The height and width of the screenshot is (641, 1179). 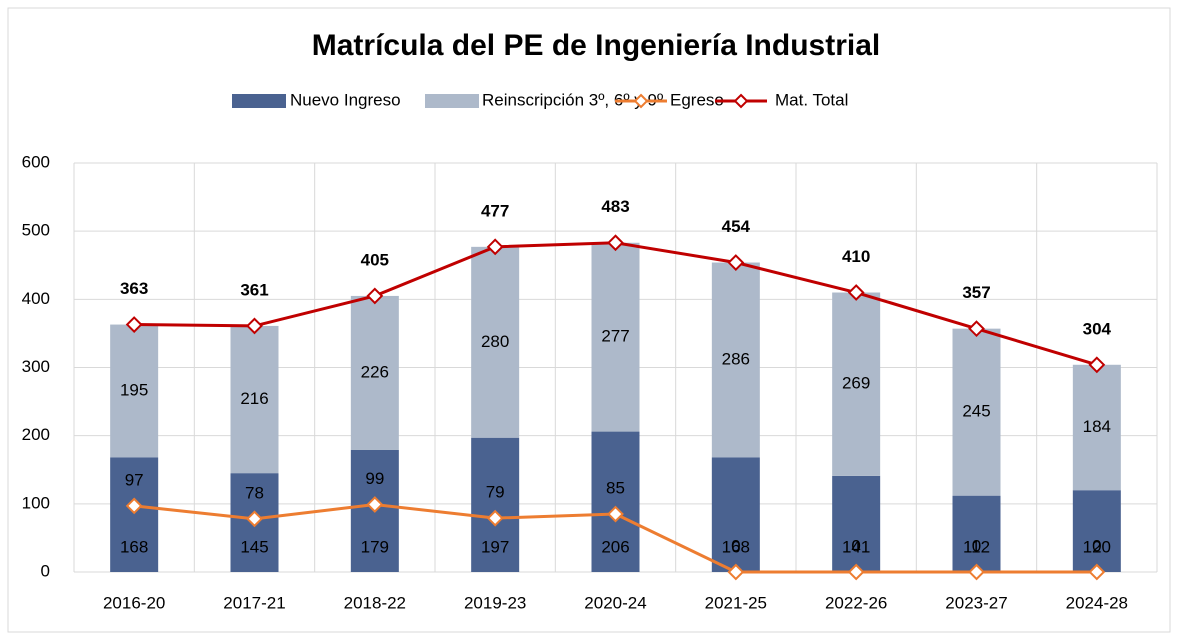 I want to click on data-label: 361, so click(x=254, y=289).